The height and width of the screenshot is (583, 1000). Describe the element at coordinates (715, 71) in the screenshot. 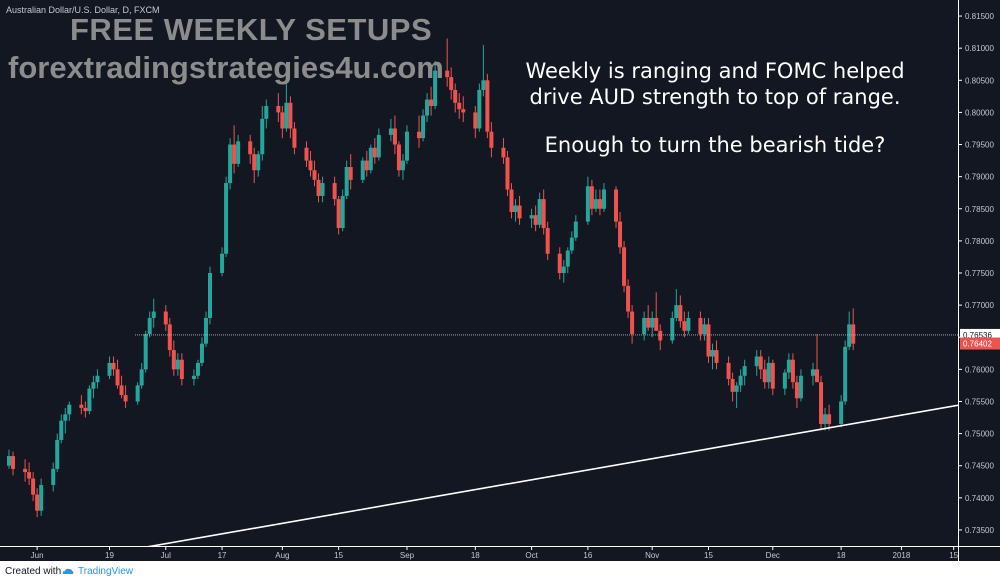

I see `annotation-line-1: Weekly is ranging and FOMC helped` at that location.